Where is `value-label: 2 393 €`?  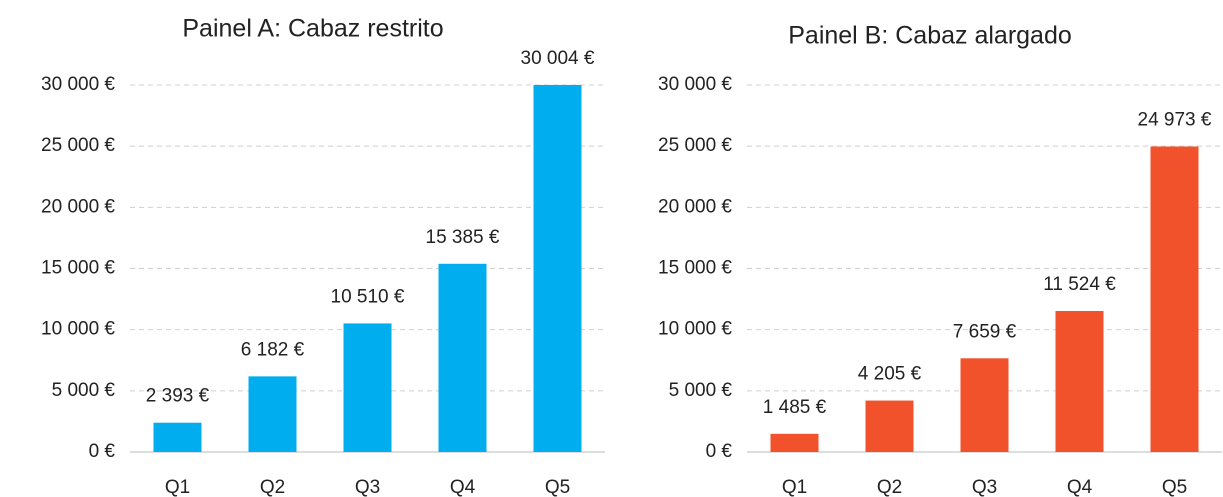
value-label: 2 393 € is located at coordinates (178, 396).